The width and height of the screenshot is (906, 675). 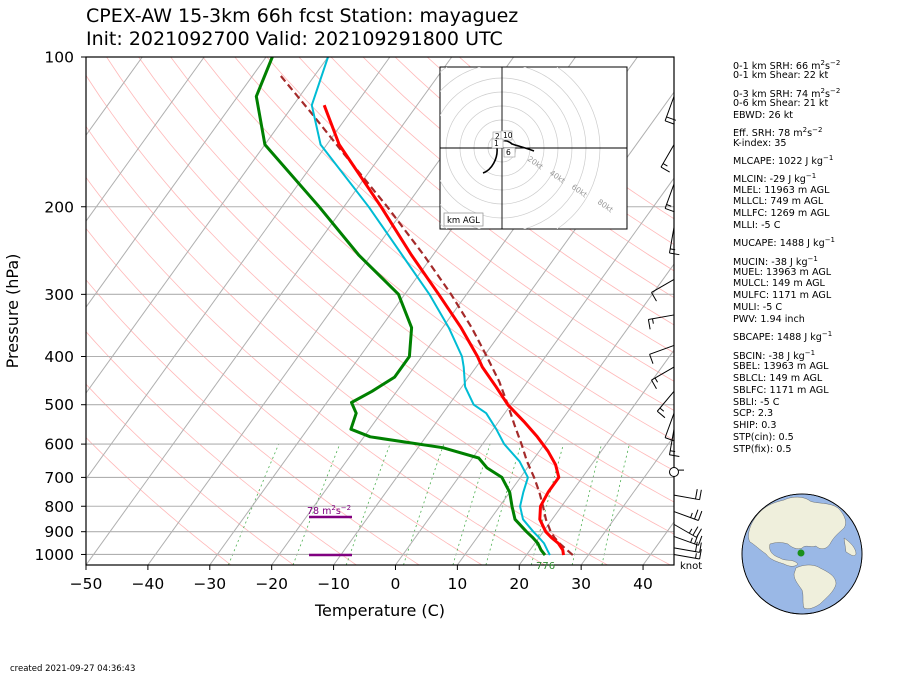 What do you see at coordinates (59, 532) in the screenshot?
I see `y-tick-label: 900` at bounding box center [59, 532].